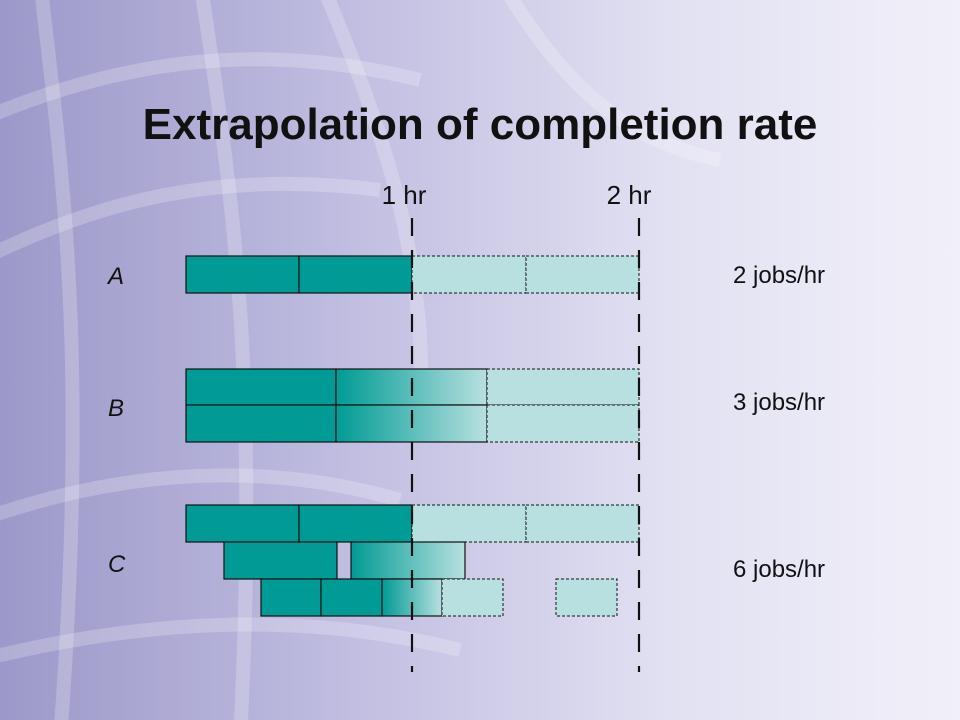  Describe the element at coordinates (779, 275) in the screenshot. I see `rate-label-a: 2 jobs/hr` at that location.